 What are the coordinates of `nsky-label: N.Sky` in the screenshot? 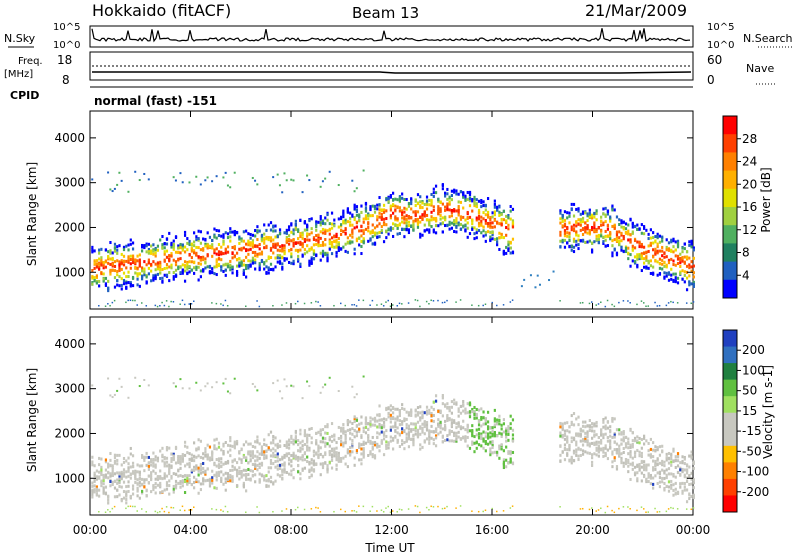 It's located at (20, 38).